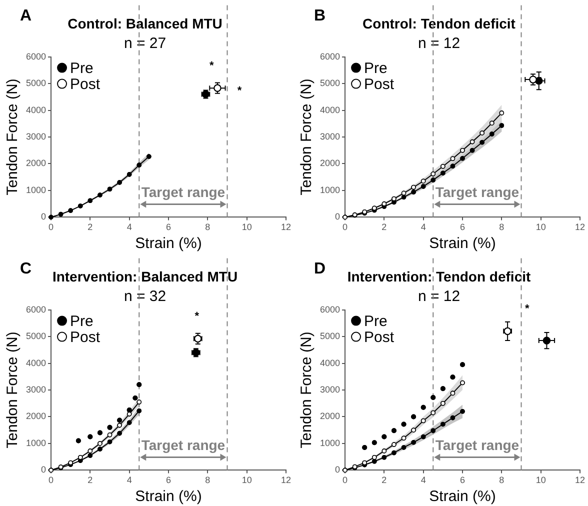 This screenshot has height=506, width=588. Describe the element at coordinates (145, 296) in the screenshot. I see `chart-subtitle: n = 32` at that location.